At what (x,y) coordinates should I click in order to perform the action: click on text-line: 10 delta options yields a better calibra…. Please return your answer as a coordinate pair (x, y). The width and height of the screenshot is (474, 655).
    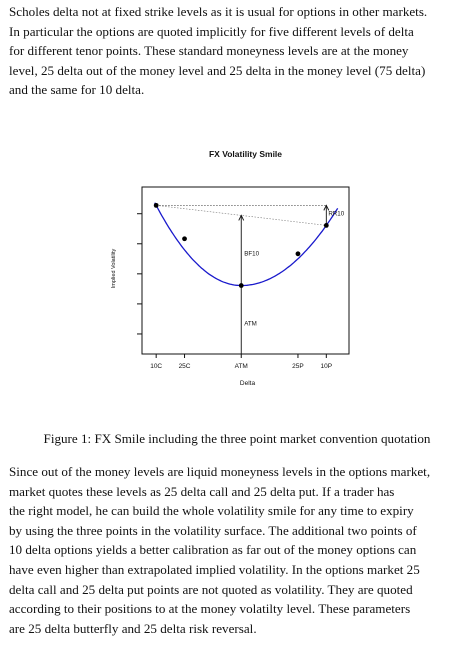
    Looking at the image, I should click on (213, 550).